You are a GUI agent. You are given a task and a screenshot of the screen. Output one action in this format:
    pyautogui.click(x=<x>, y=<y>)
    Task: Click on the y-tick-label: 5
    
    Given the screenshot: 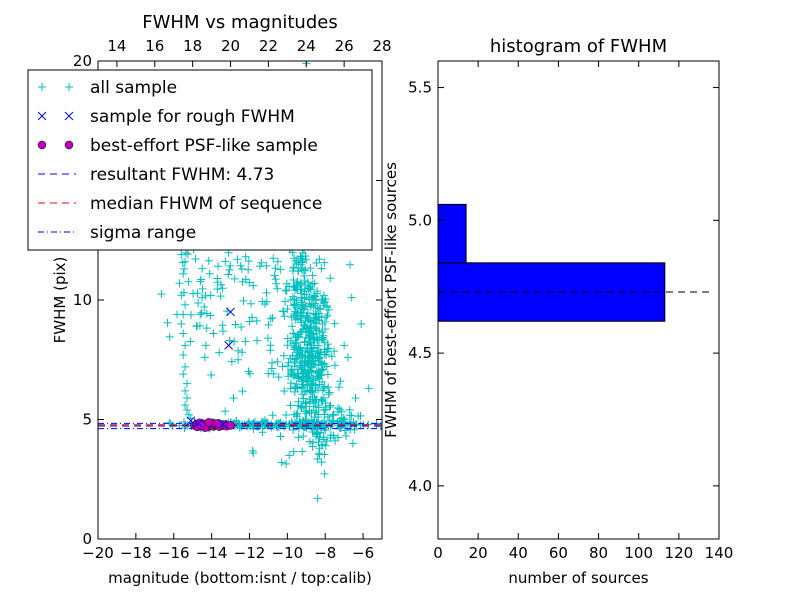 What is the action you would take?
    pyautogui.click(x=87, y=420)
    